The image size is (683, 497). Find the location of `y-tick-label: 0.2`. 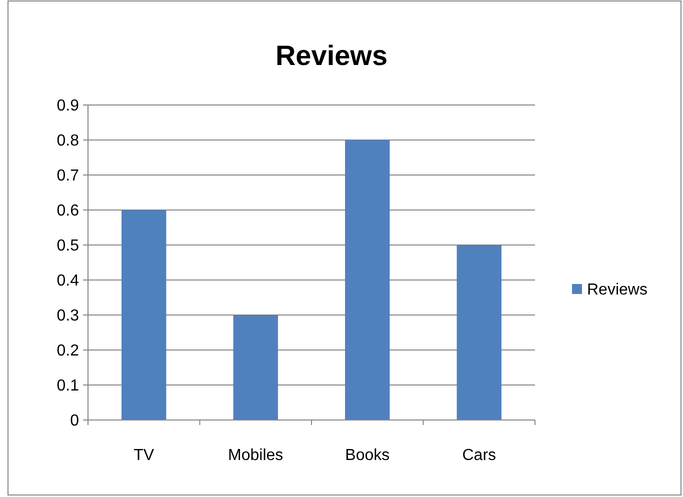

y-tick-label: 0.2 is located at coordinates (68, 351).